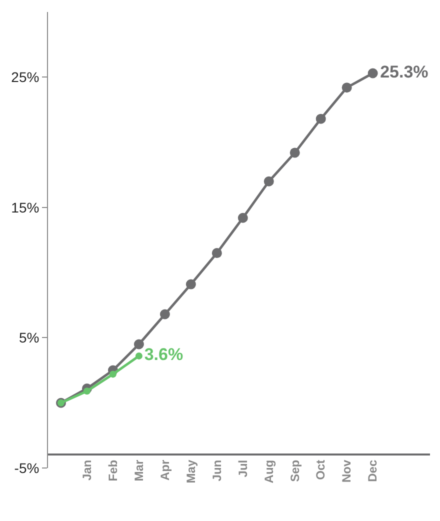 This screenshot has width=440, height=521. Describe the element at coordinates (191, 472) in the screenshot. I see `x-tick-label: May` at that location.